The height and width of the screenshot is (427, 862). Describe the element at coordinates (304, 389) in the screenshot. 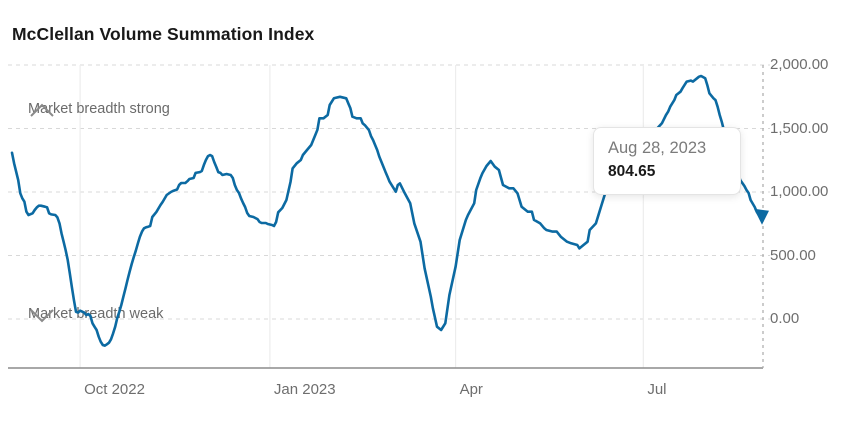

I see `x-axis-label: Jan 2023` at that location.